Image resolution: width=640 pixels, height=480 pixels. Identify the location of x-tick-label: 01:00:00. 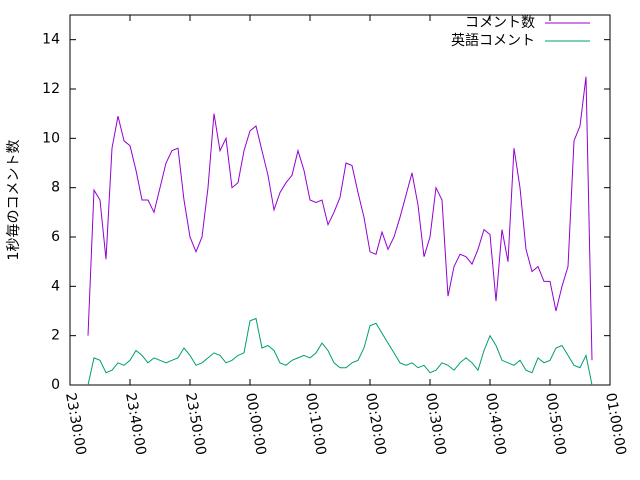
(615, 424).